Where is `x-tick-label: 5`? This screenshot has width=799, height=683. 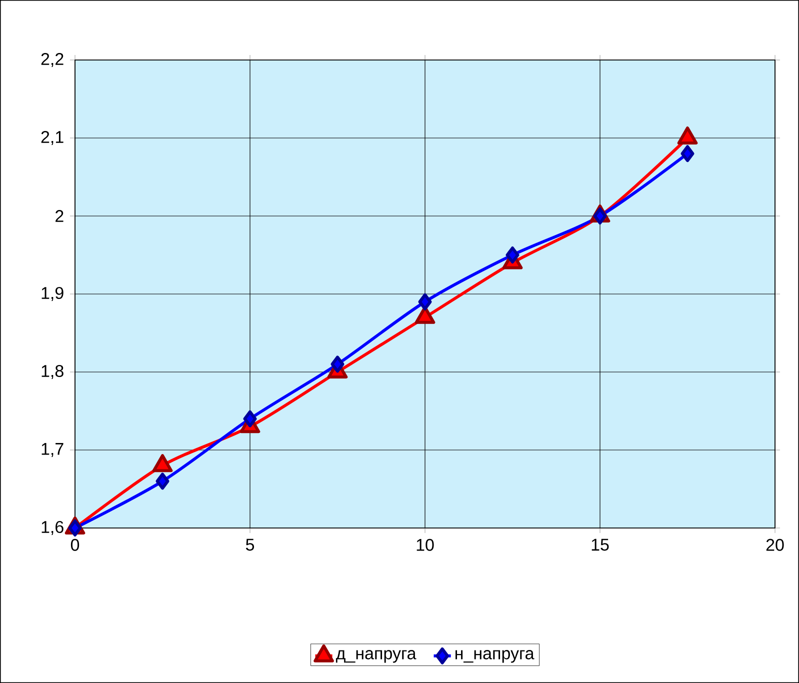
x-tick-label: 5 is located at coordinates (250, 544).